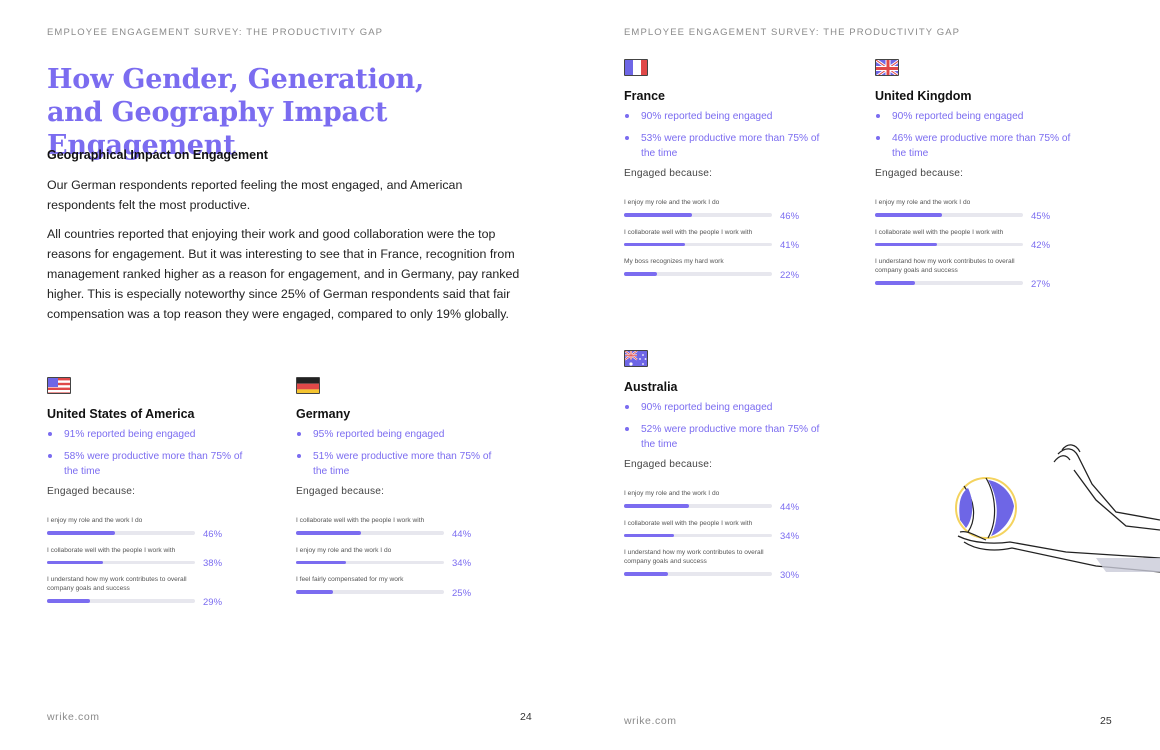 Image resolution: width=1160 pixels, height=750 pixels. What do you see at coordinates (637, 361) in the screenshot?
I see `australia-flag-icon` at bounding box center [637, 361].